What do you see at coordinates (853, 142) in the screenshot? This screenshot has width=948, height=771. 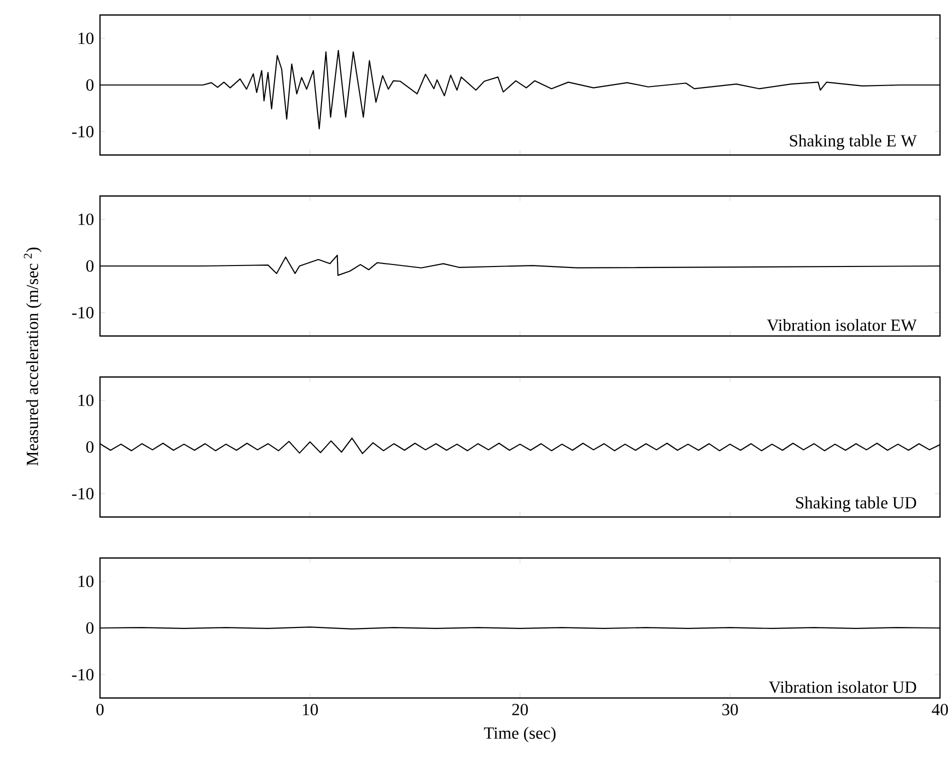 I see `annotation: Shaking table E W` at bounding box center [853, 142].